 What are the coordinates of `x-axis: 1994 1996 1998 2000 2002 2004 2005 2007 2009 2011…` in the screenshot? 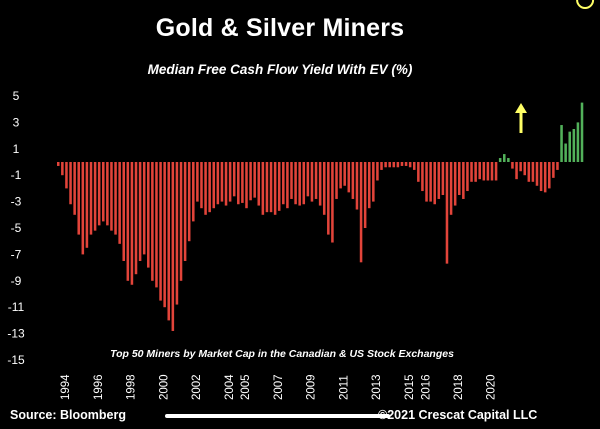 It's located at (279, 387).